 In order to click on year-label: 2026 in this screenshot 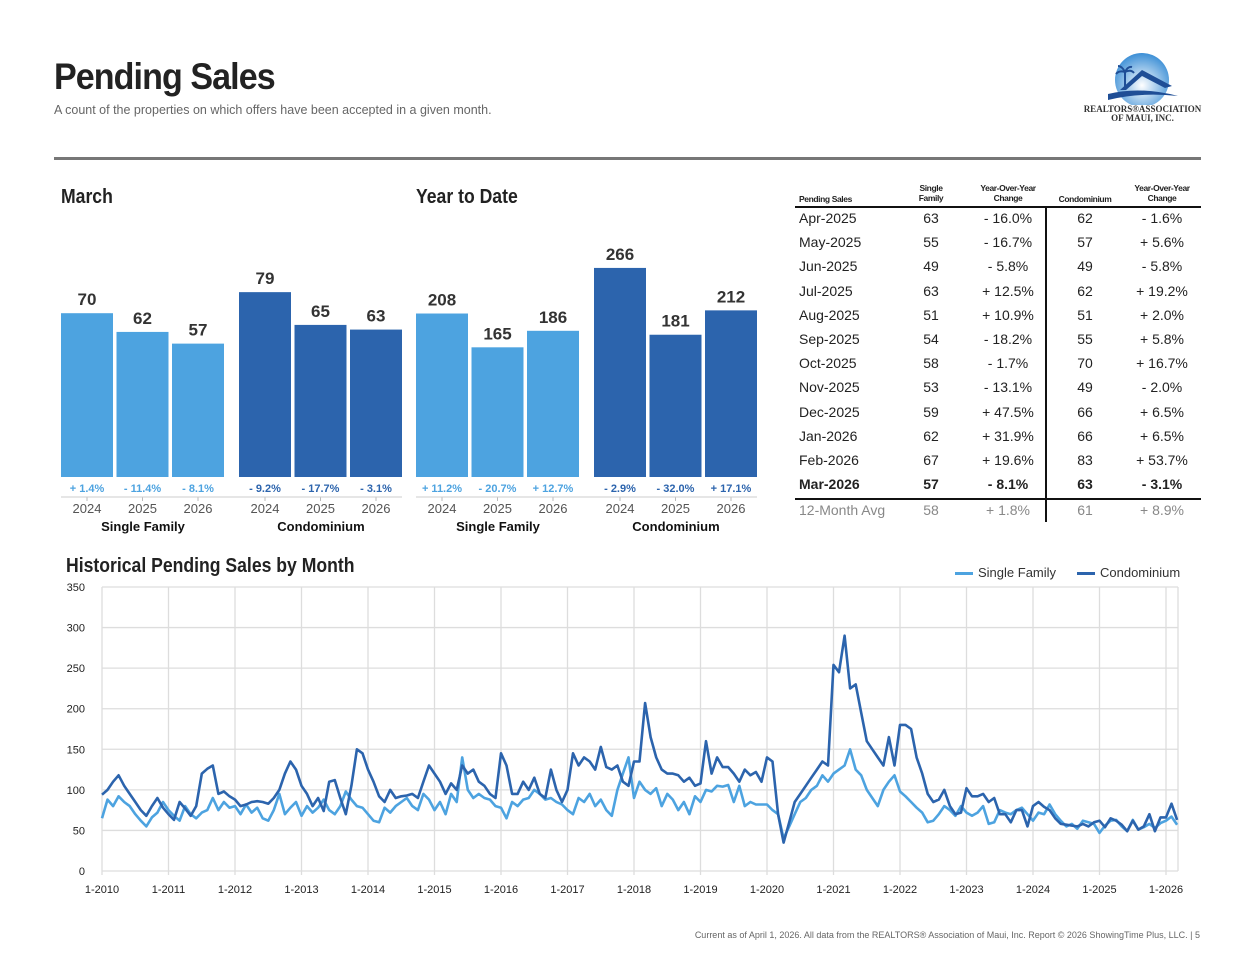, I will do `click(731, 508)`.